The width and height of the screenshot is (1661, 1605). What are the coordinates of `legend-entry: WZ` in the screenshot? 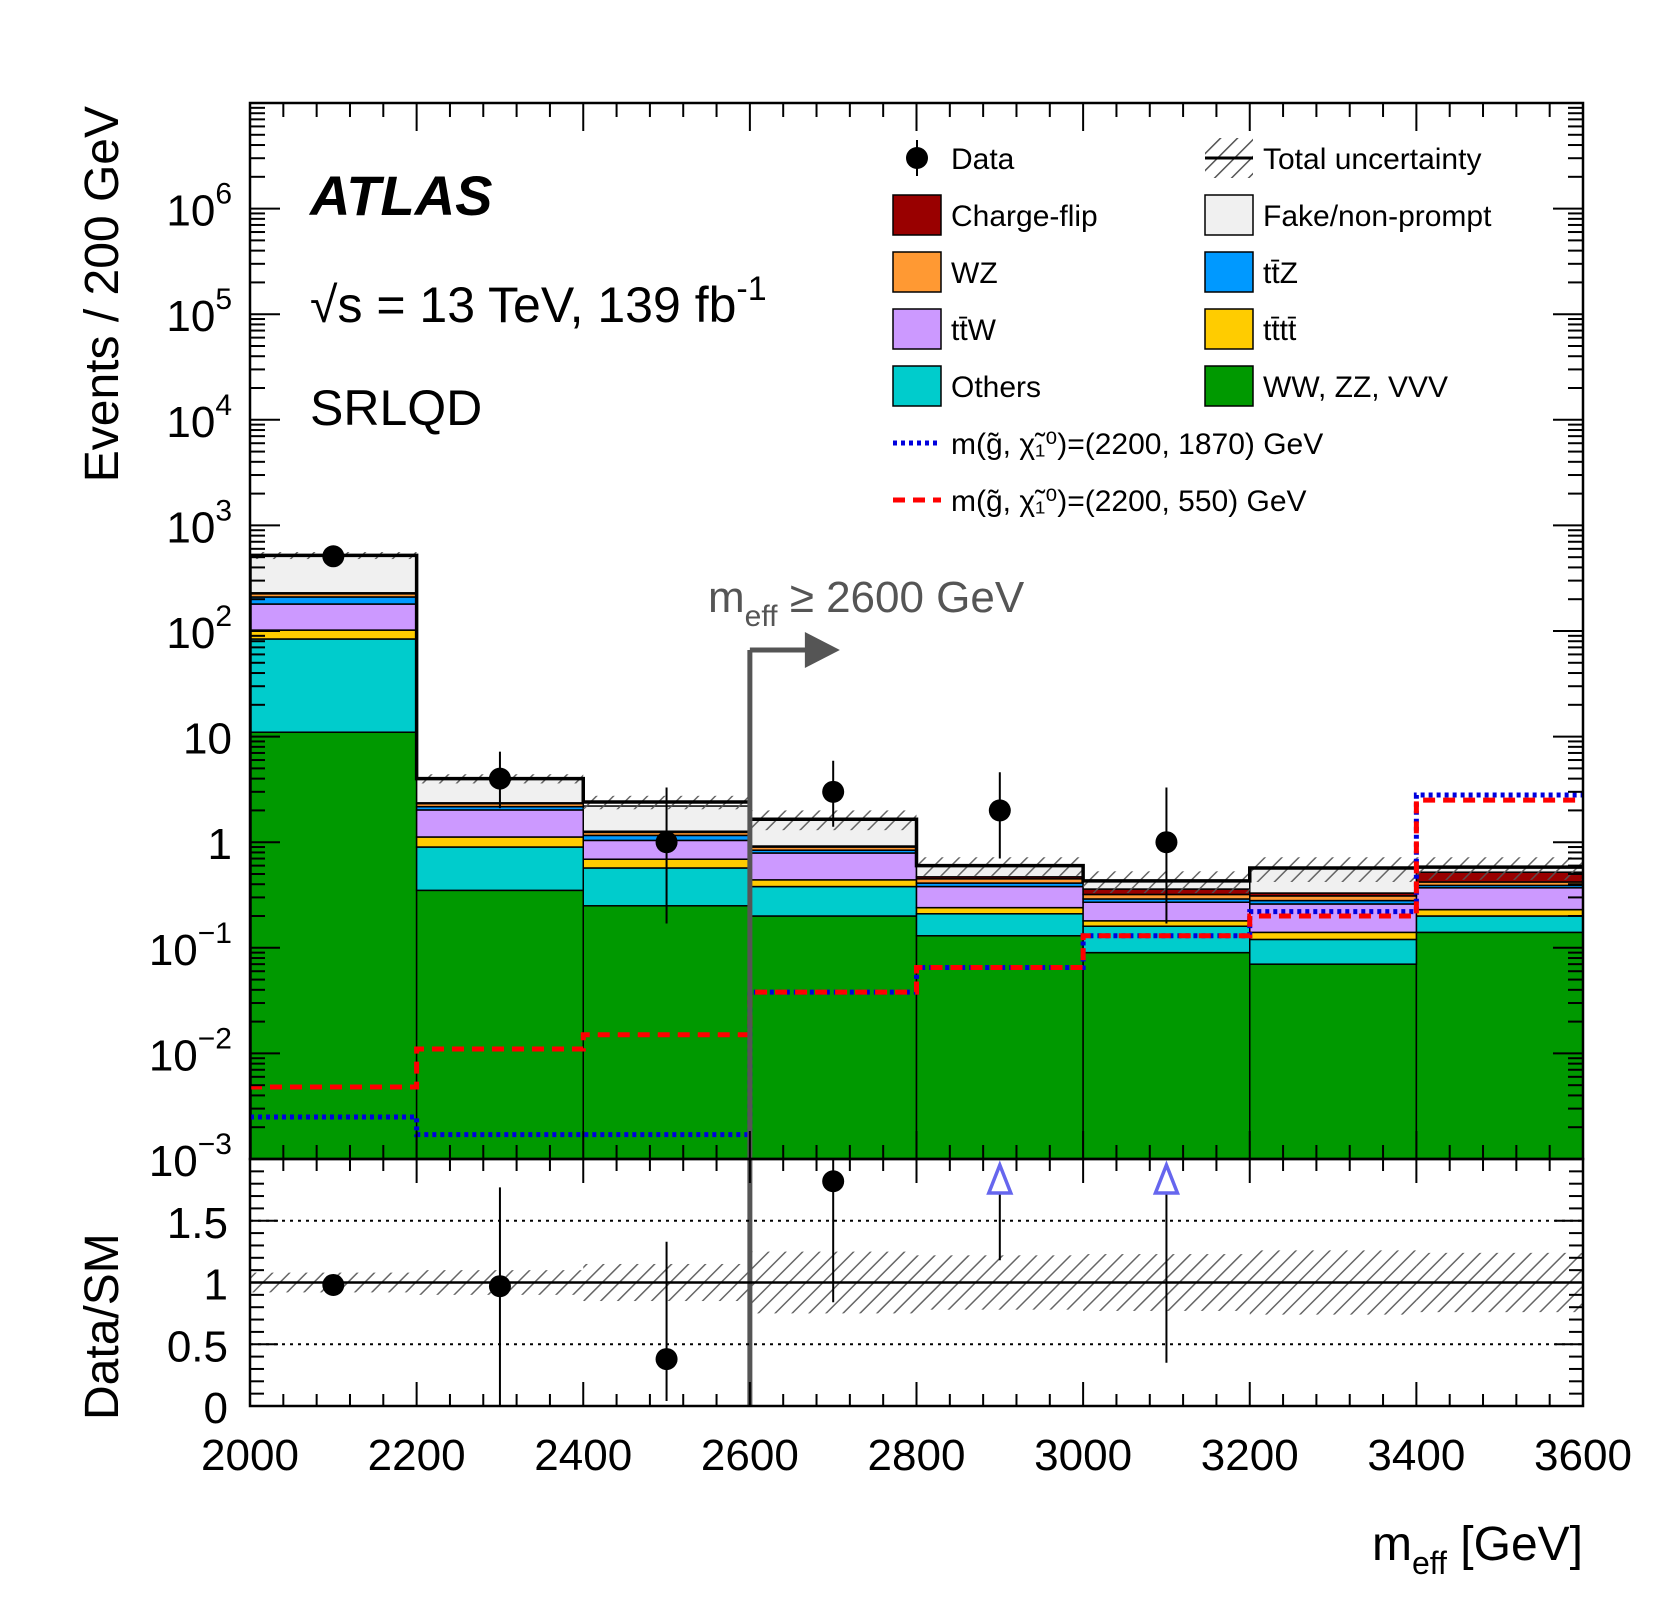 It's located at (945, 272).